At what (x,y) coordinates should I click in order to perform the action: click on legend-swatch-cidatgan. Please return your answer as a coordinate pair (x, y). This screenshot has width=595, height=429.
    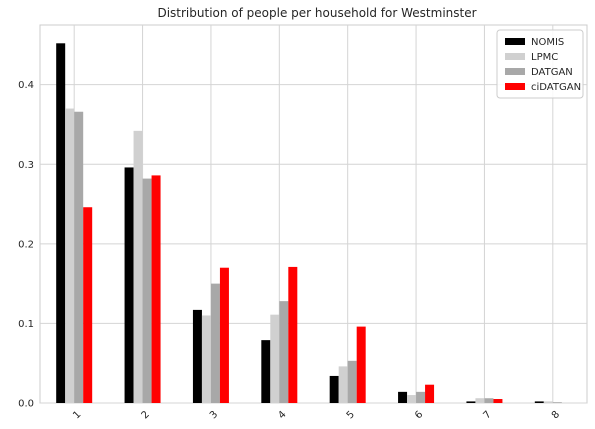
    Looking at the image, I should click on (515, 86).